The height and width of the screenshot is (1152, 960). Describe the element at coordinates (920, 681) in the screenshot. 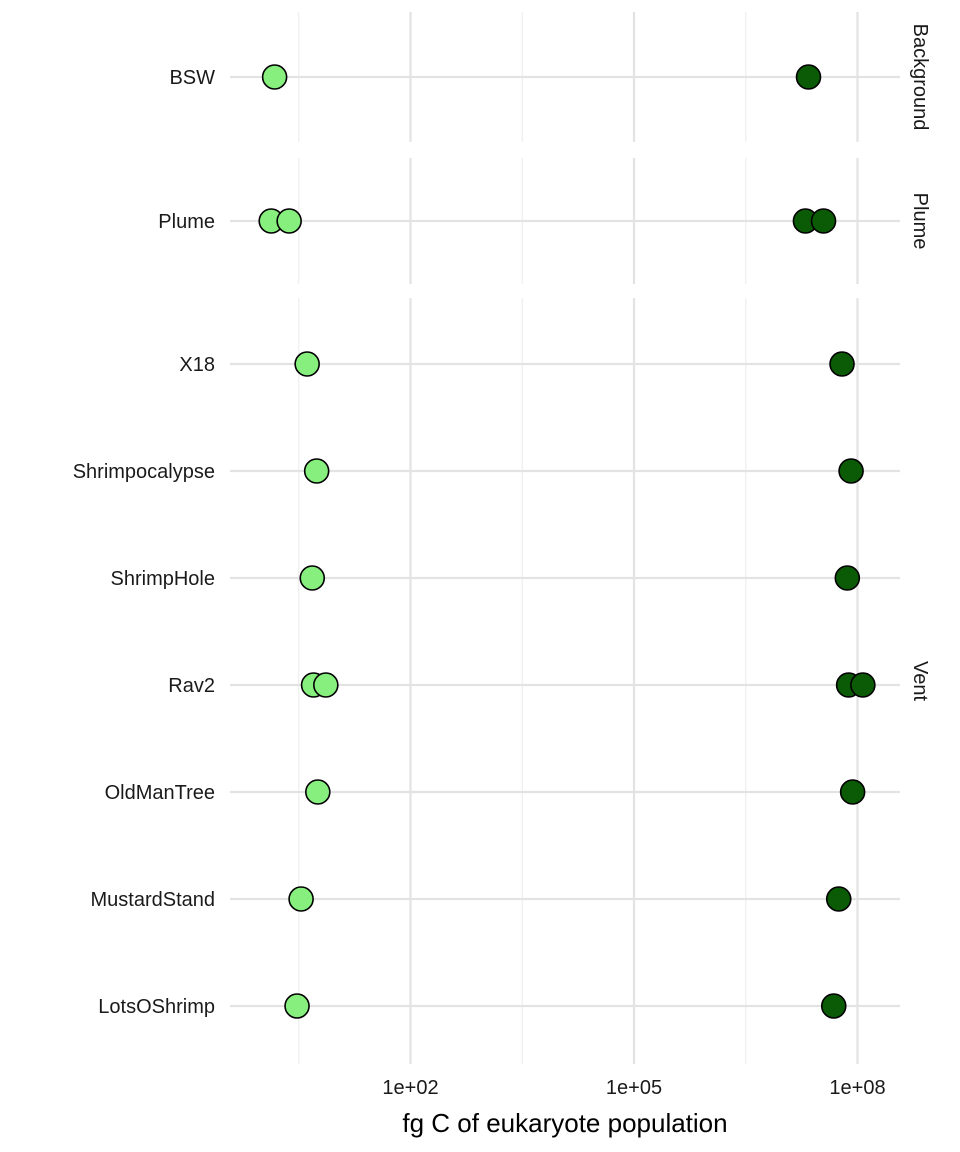

I see `facet-strip-label: Vent` at that location.